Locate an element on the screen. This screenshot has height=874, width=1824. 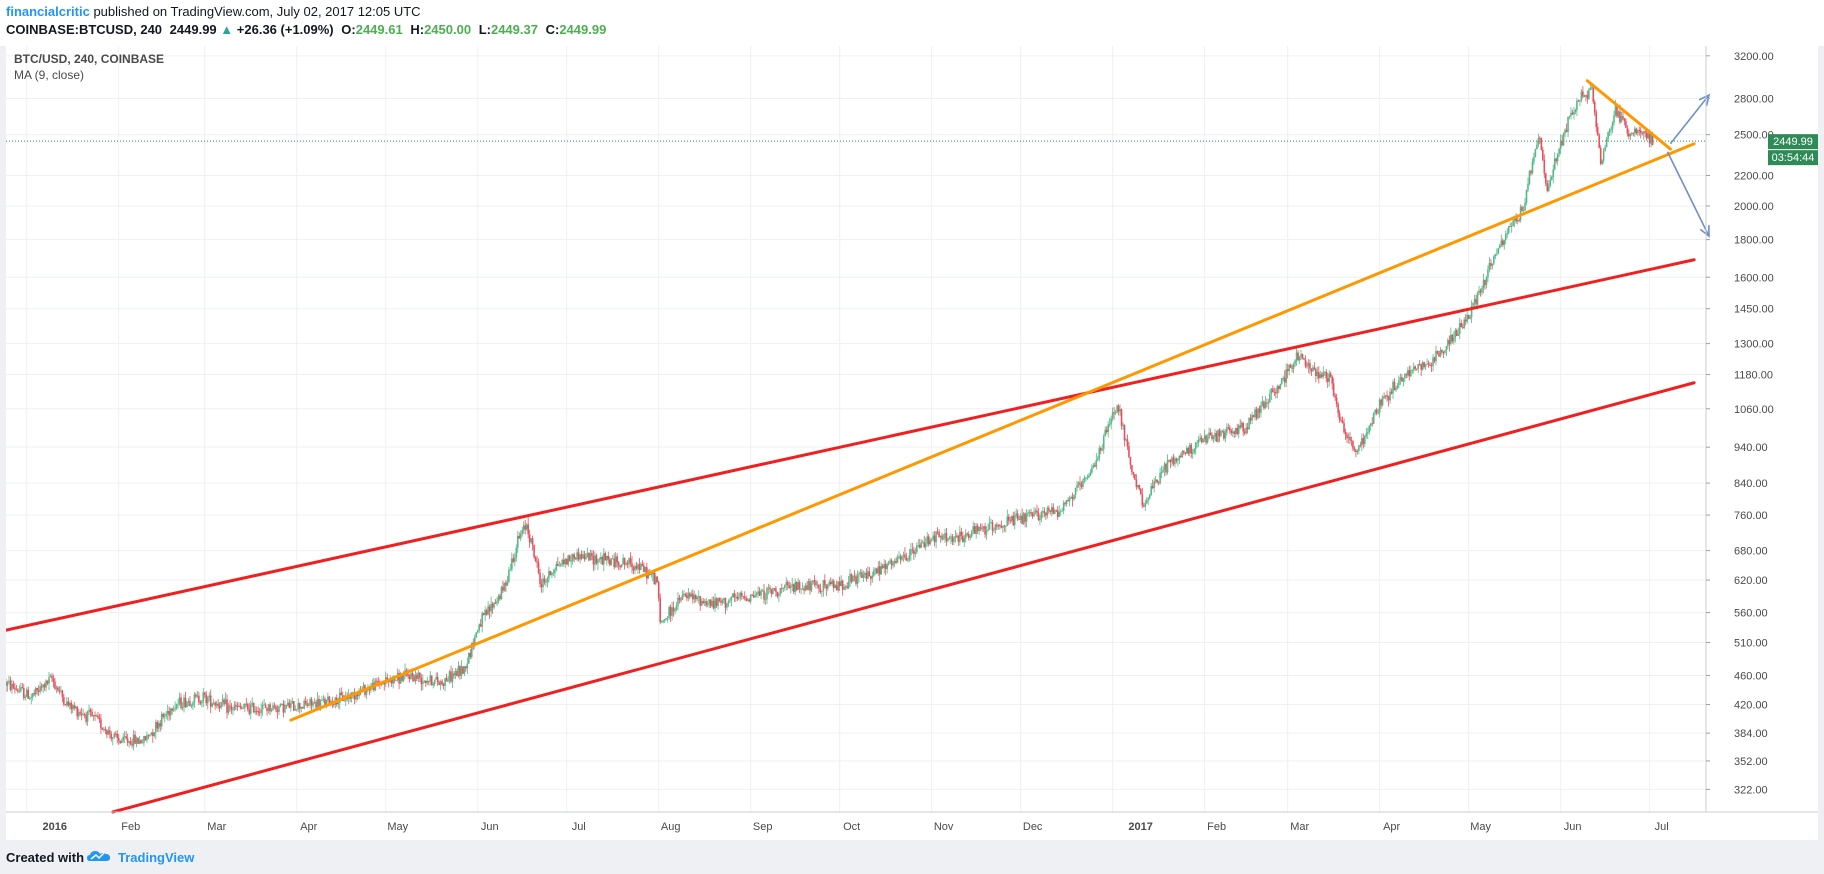
tradingview-cloud-icon is located at coordinates (99, 856).